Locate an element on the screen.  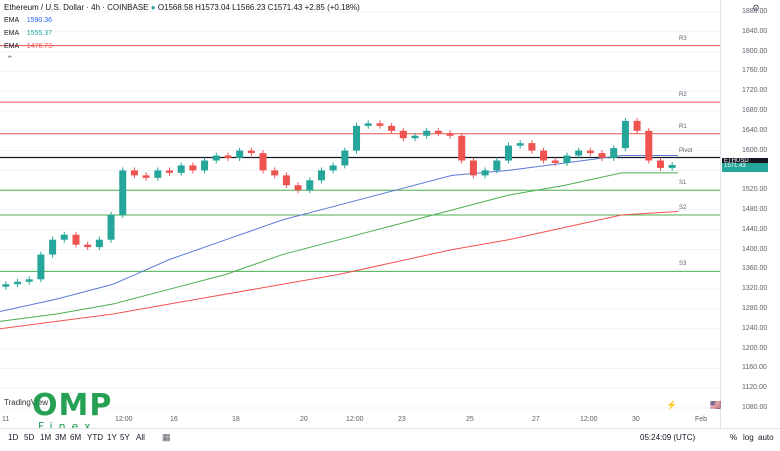
bottom-toolbar is located at coordinates (390, 439).